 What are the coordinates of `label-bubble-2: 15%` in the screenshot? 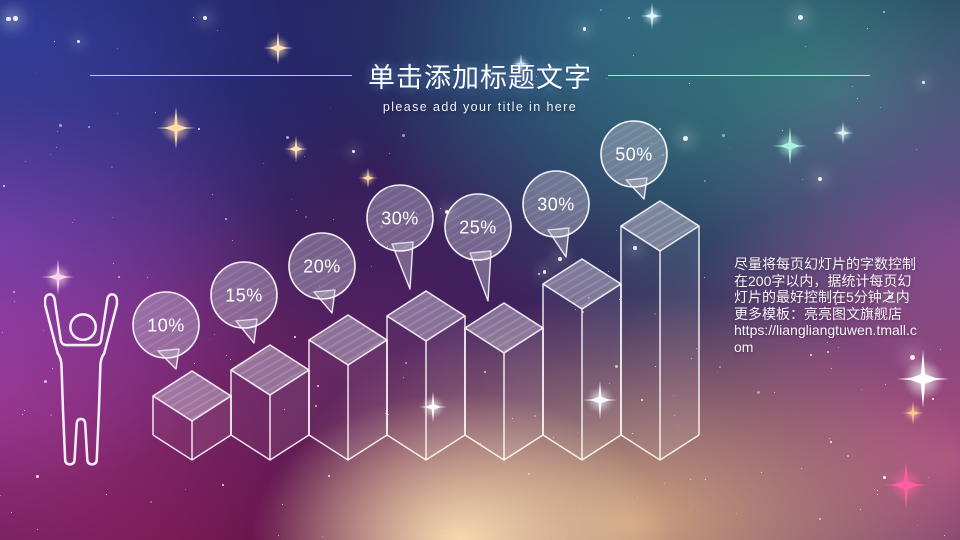 It's located at (244, 302).